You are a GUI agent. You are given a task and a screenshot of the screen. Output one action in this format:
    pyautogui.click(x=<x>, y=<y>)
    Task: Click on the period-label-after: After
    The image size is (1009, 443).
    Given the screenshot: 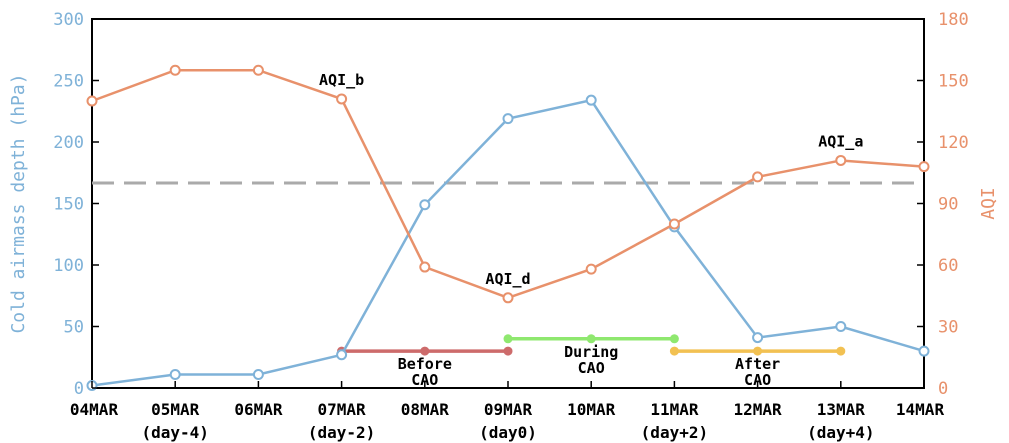 What is the action you would take?
    pyautogui.click(x=757, y=364)
    